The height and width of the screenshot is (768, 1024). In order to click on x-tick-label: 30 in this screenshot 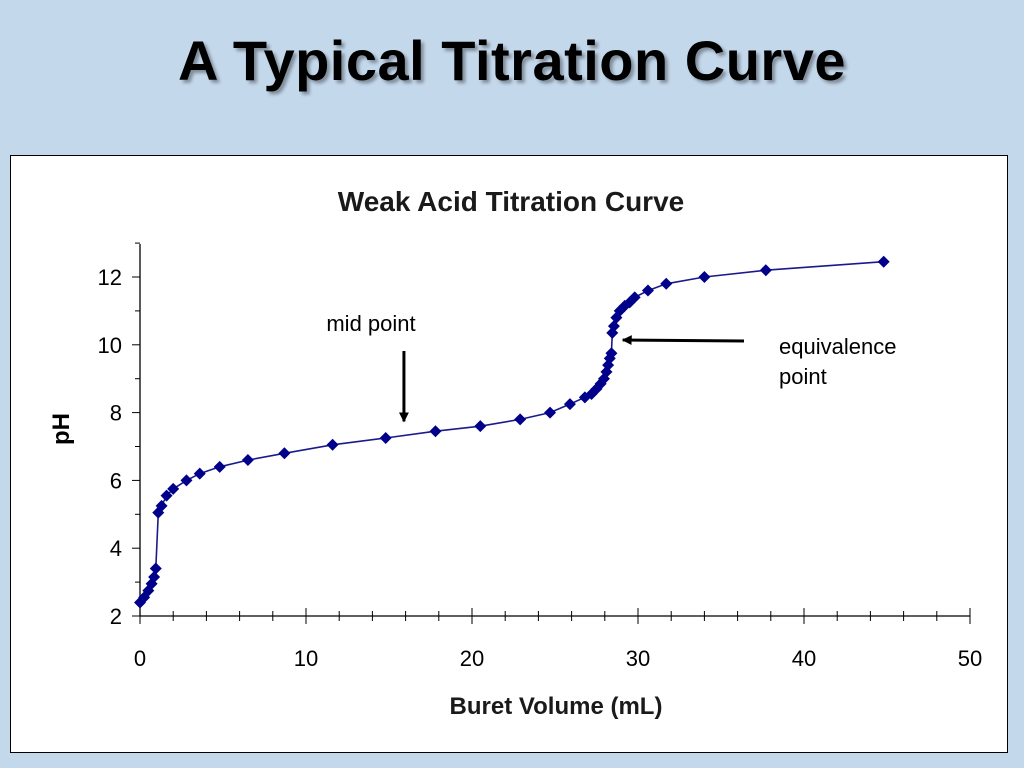, I will do `click(638, 658)`.